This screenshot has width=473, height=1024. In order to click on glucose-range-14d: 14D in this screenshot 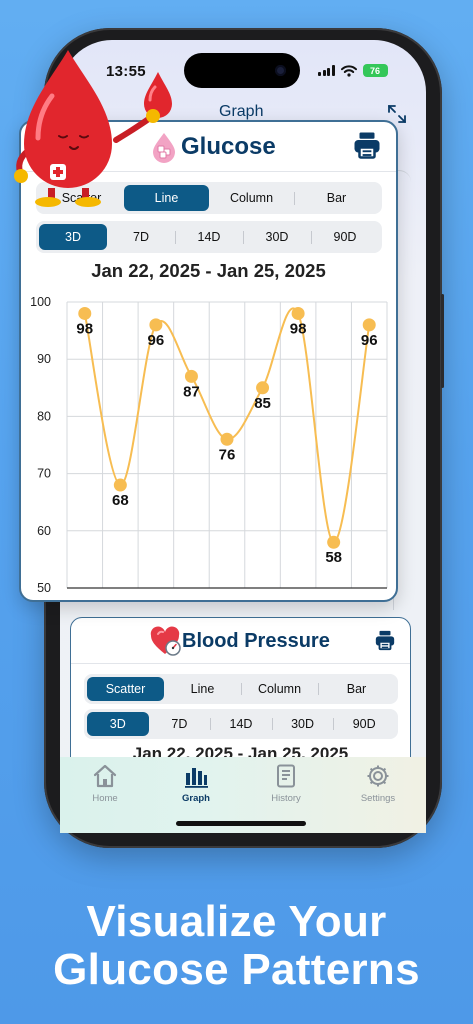, I will do `click(209, 237)`.